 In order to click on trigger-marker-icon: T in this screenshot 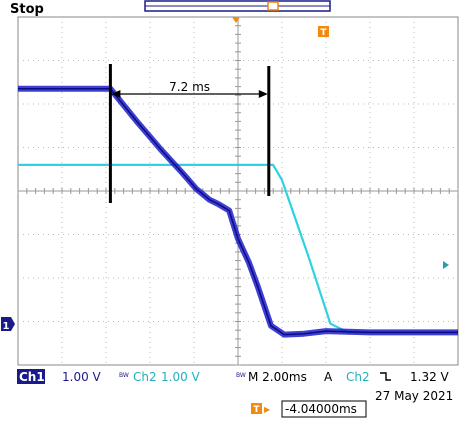, I will do `click(323, 32)`.